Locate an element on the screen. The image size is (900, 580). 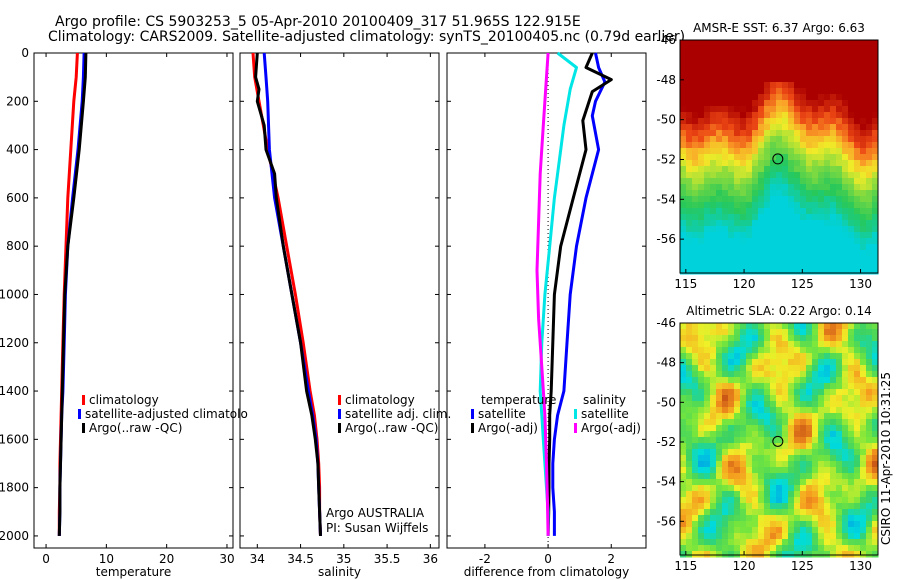
legend-diff-sal-satellite-swatch is located at coordinates (575, 414).